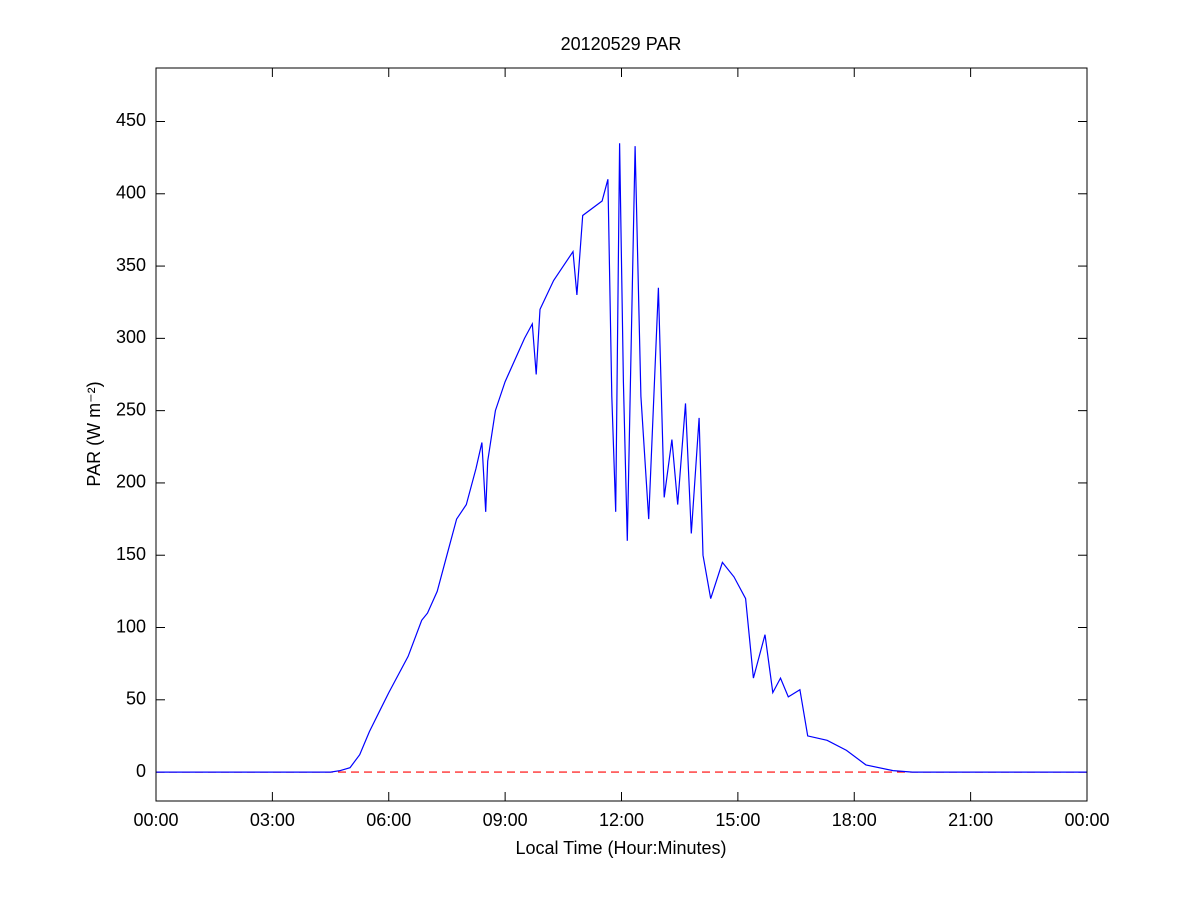 The height and width of the screenshot is (901, 1201). Describe the element at coordinates (131, 193) in the screenshot. I see `y-tick-label: 400` at that location.